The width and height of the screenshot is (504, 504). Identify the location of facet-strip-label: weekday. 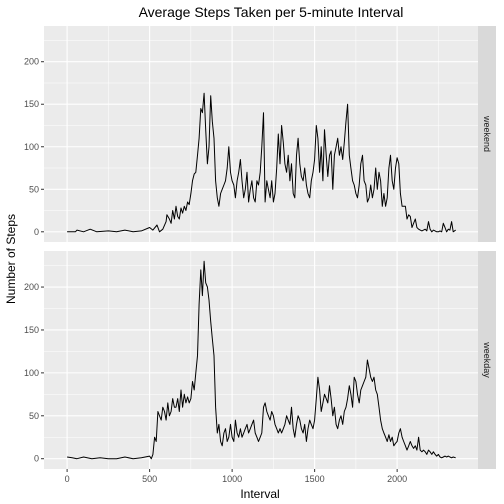
(487, 359).